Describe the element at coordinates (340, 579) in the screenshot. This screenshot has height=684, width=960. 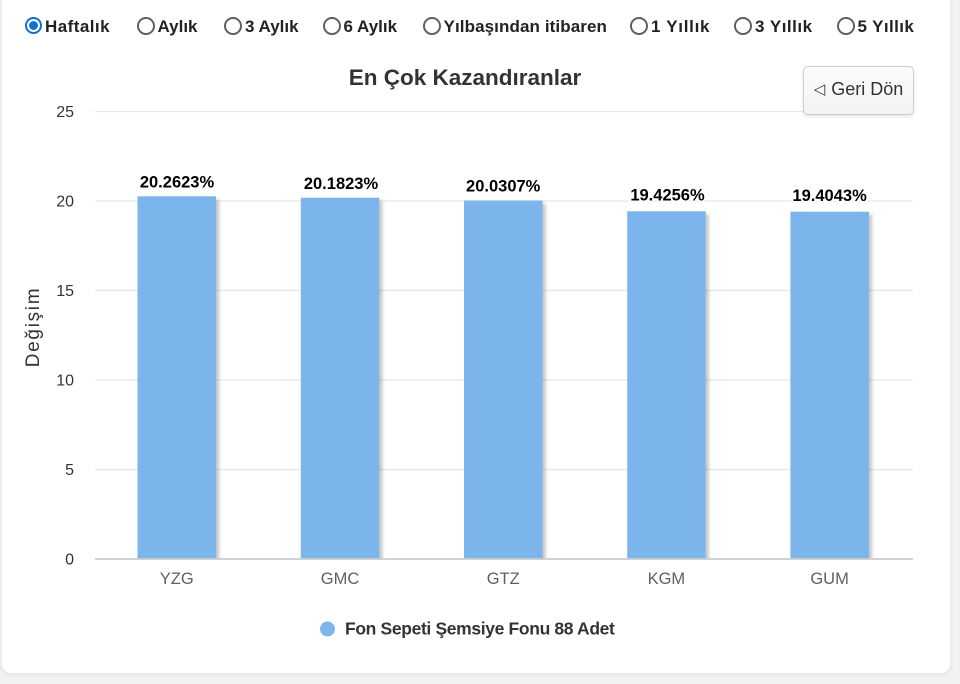
I see `svg-text: GMC` at that location.